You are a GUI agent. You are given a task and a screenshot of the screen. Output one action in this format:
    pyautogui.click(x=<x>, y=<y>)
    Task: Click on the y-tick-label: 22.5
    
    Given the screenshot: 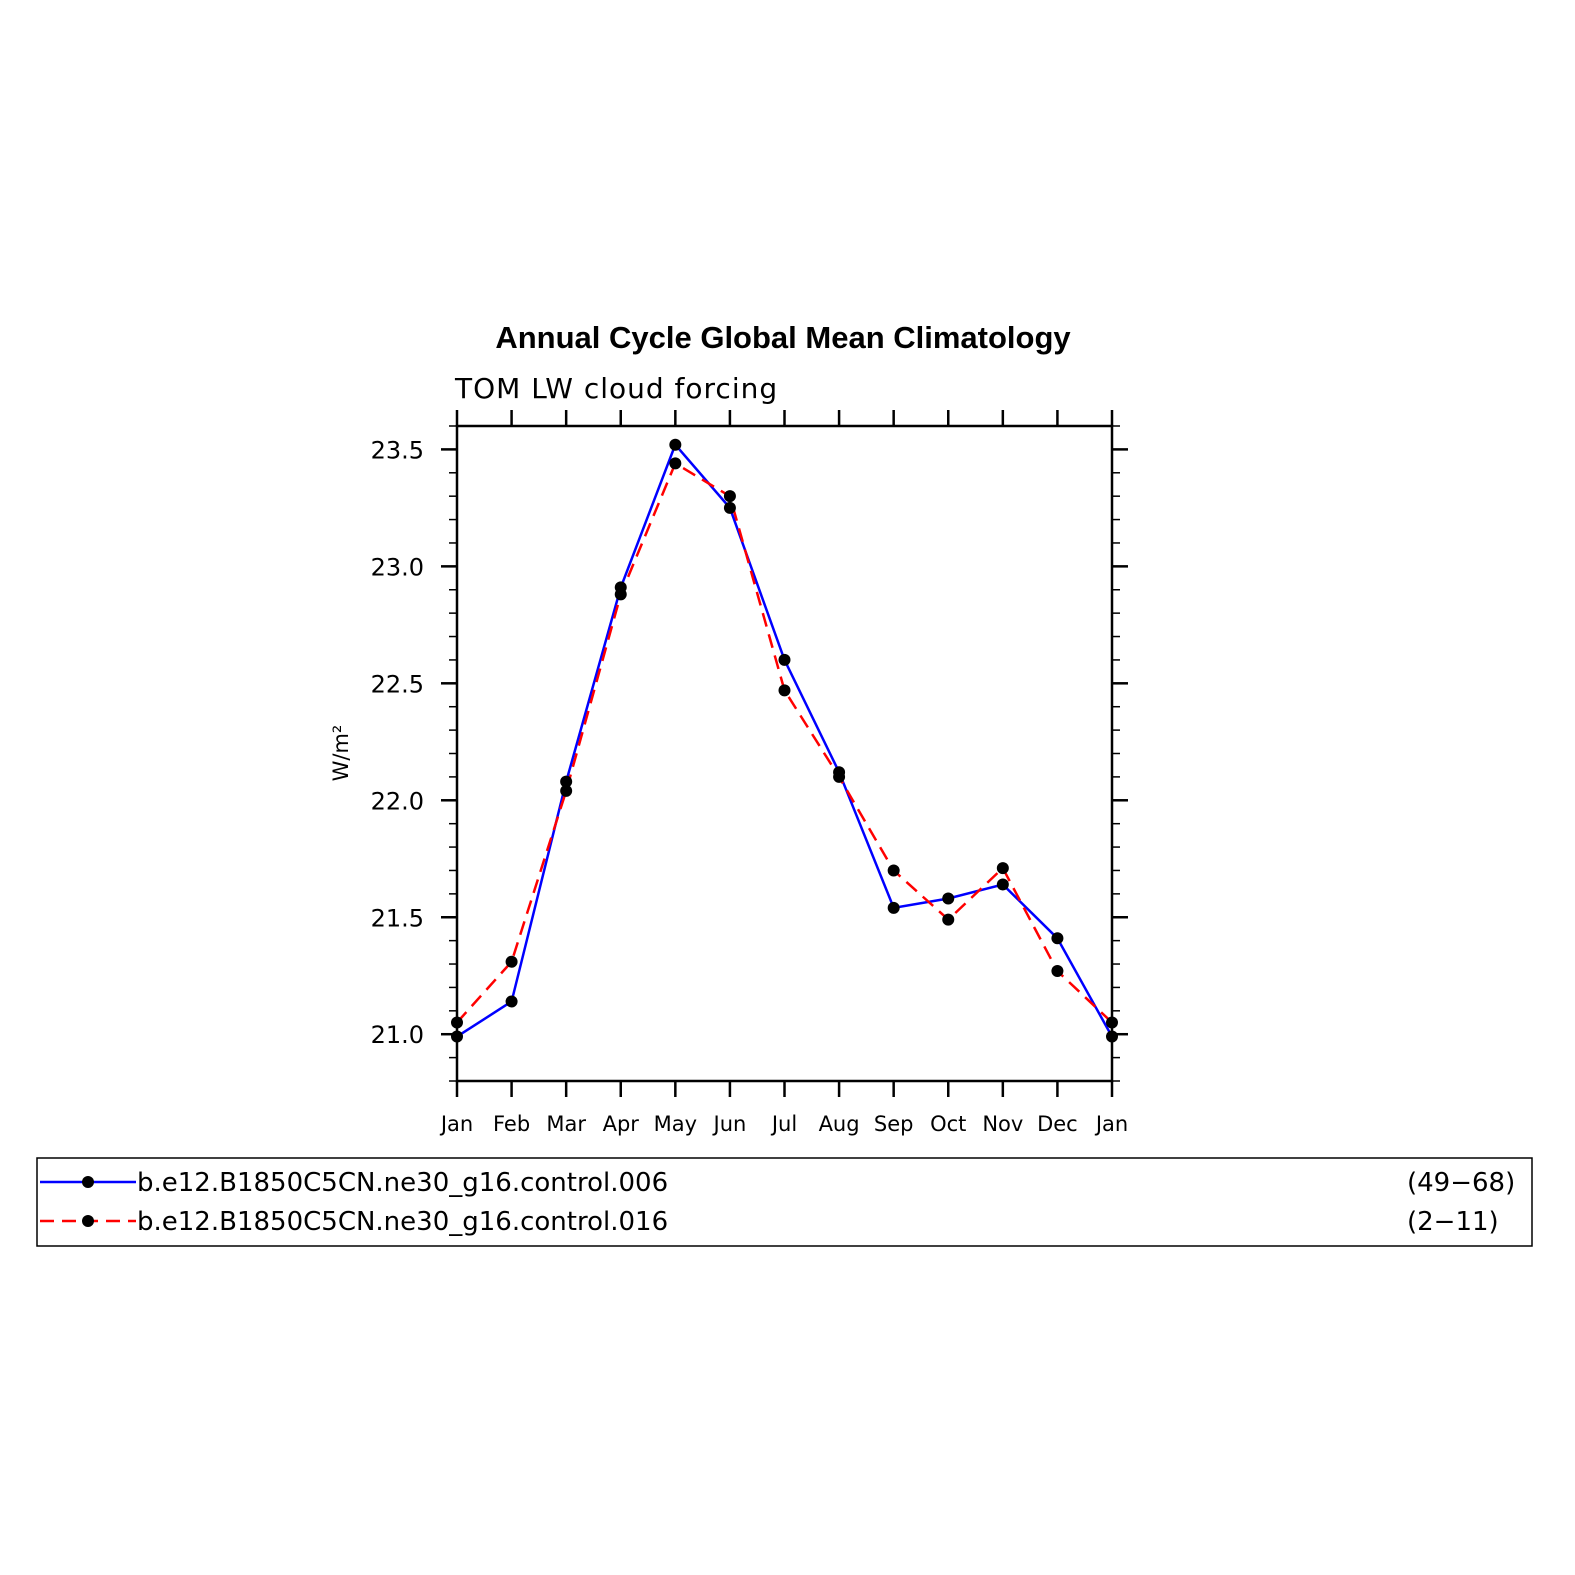 What is the action you would take?
    pyautogui.click(x=397, y=684)
    